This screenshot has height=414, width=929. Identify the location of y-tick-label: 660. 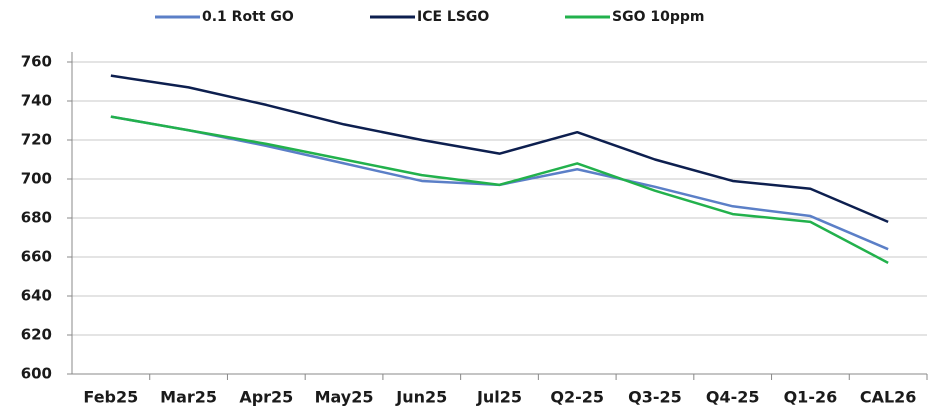
(36, 257).